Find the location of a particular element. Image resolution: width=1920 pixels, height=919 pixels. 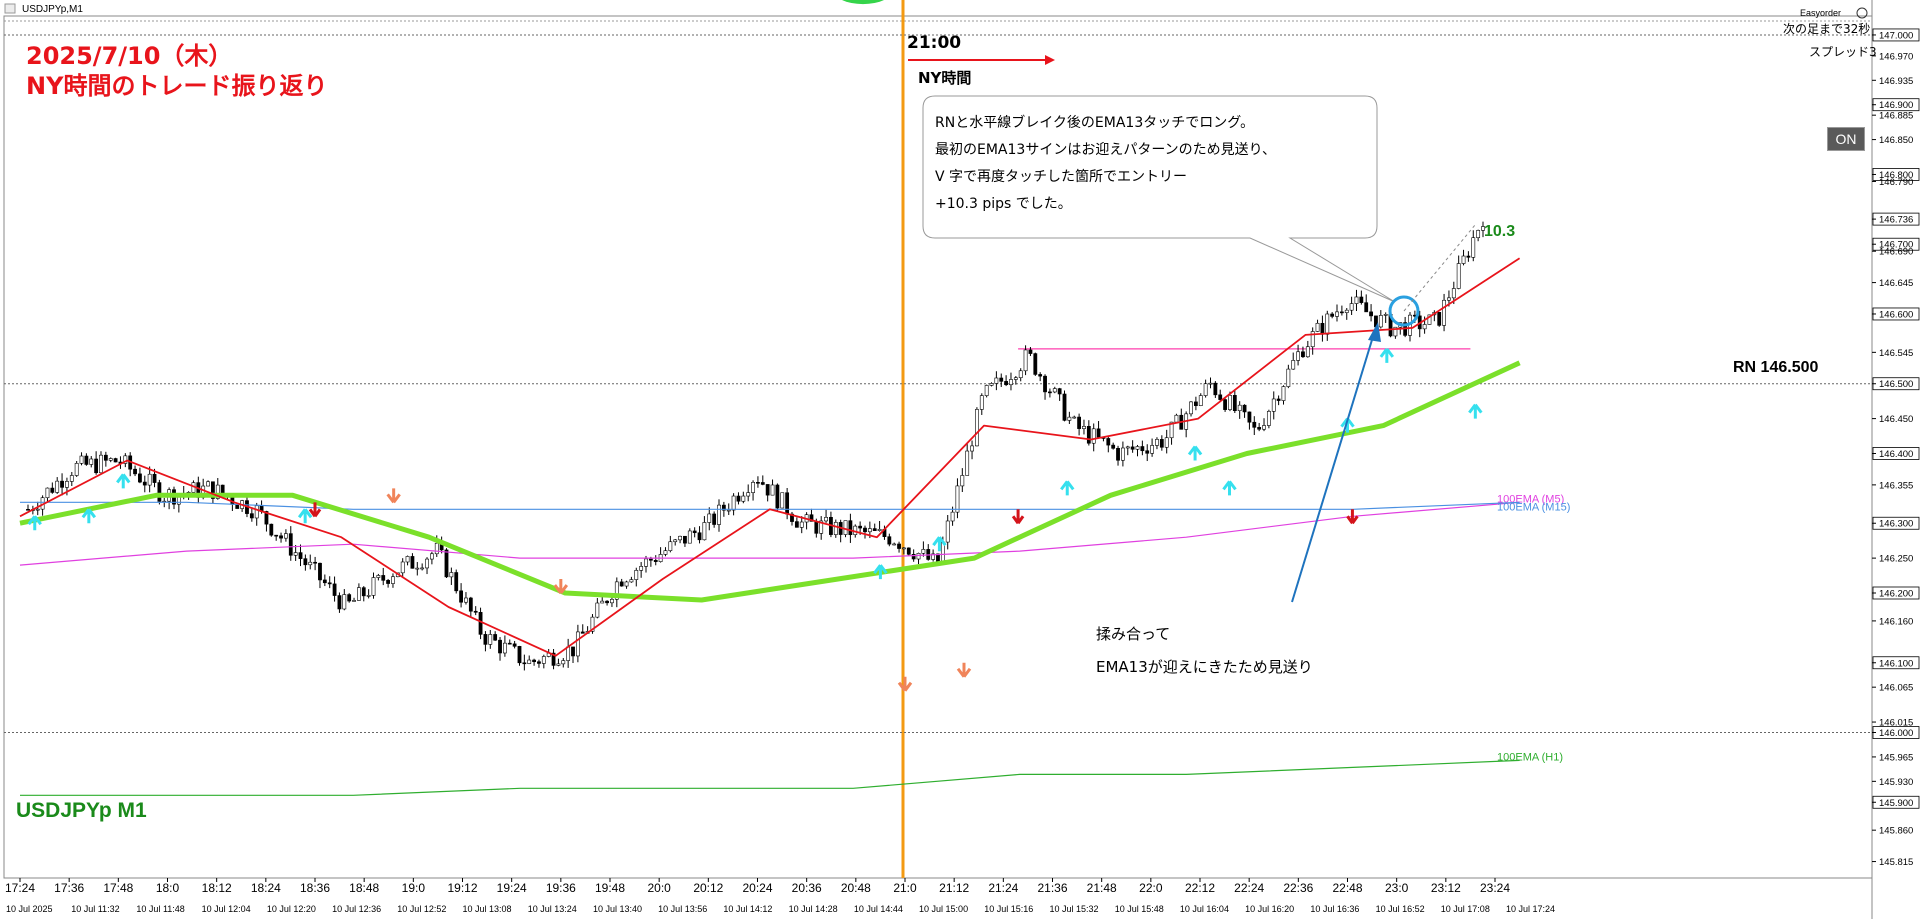

date-tick-label: 10 Jul 16:04 is located at coordinates (1204, 909).